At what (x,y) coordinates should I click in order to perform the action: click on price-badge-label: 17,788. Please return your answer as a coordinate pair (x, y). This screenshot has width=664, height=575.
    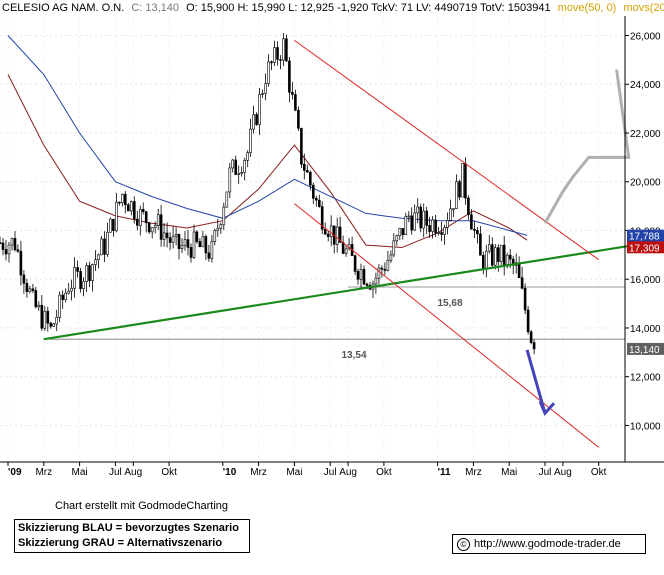
    Looking at the image, I should click on (644, 237).